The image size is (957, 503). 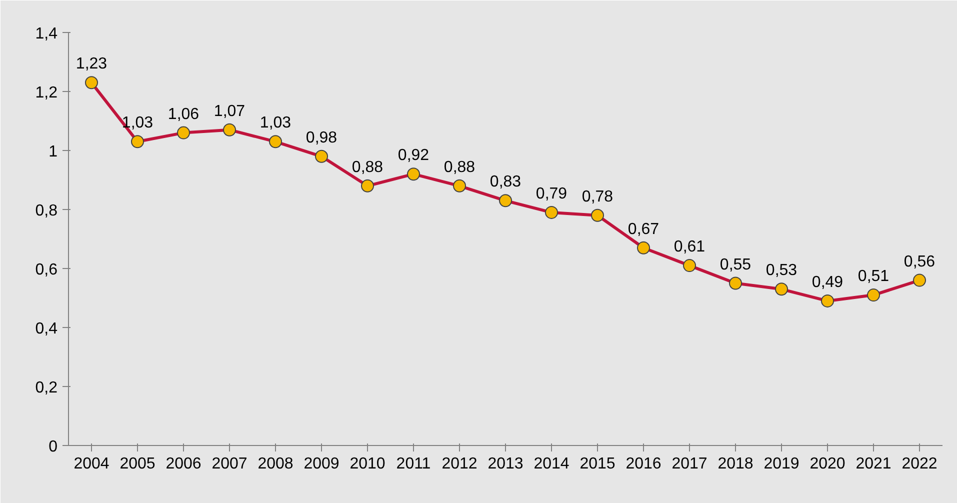 I want to click on data-label: 0,61, so click(x=690, y=247).